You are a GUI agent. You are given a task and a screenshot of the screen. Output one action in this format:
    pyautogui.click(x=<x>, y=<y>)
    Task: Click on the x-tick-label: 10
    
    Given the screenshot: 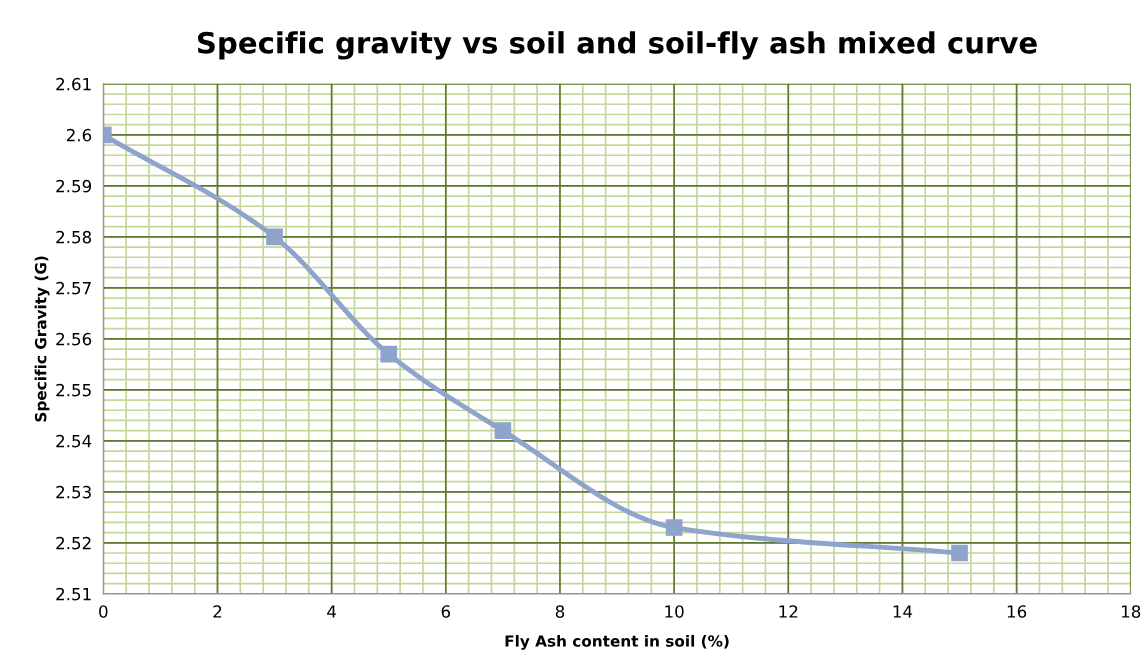 What is the action you would take?
    pyautogui.click(x=674, y=611)
    